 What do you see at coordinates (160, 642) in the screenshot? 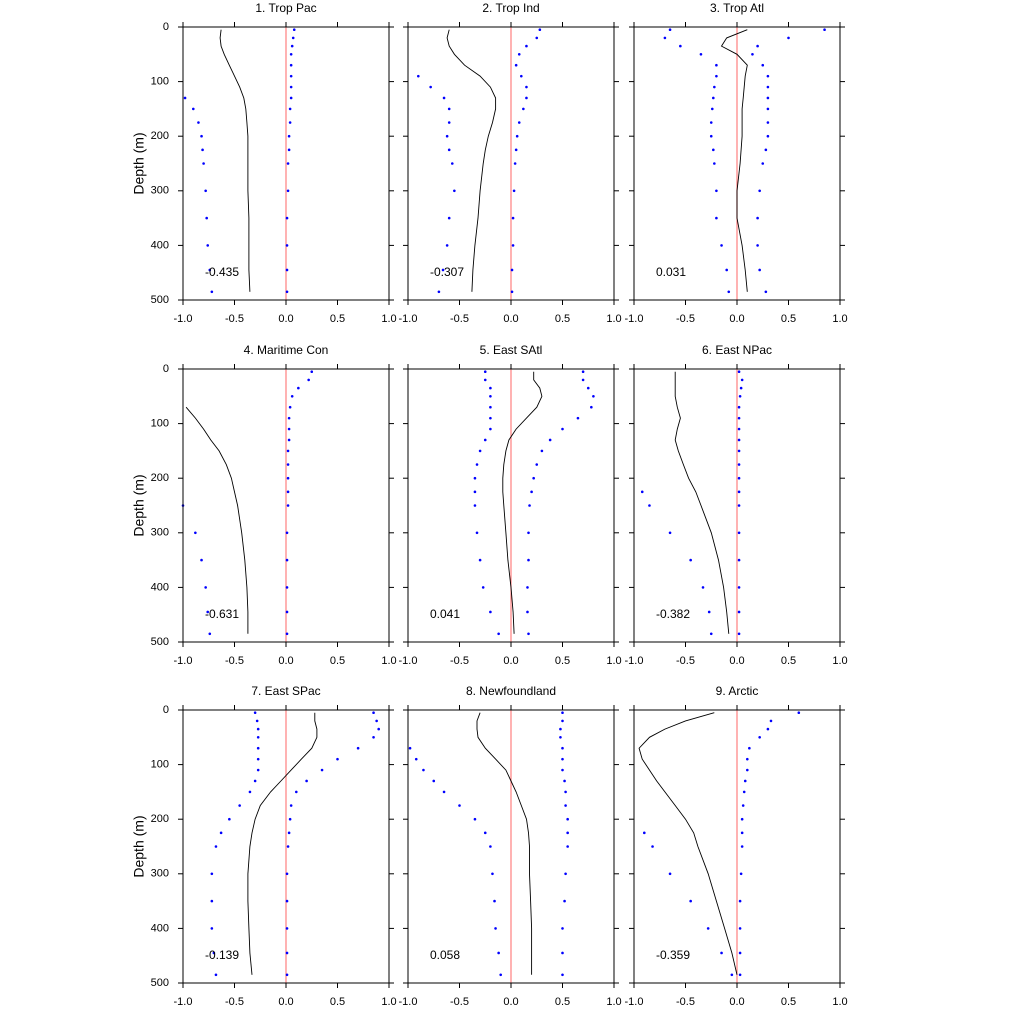
I see `y-tick-label: 500` at bounding box center [160, 642].